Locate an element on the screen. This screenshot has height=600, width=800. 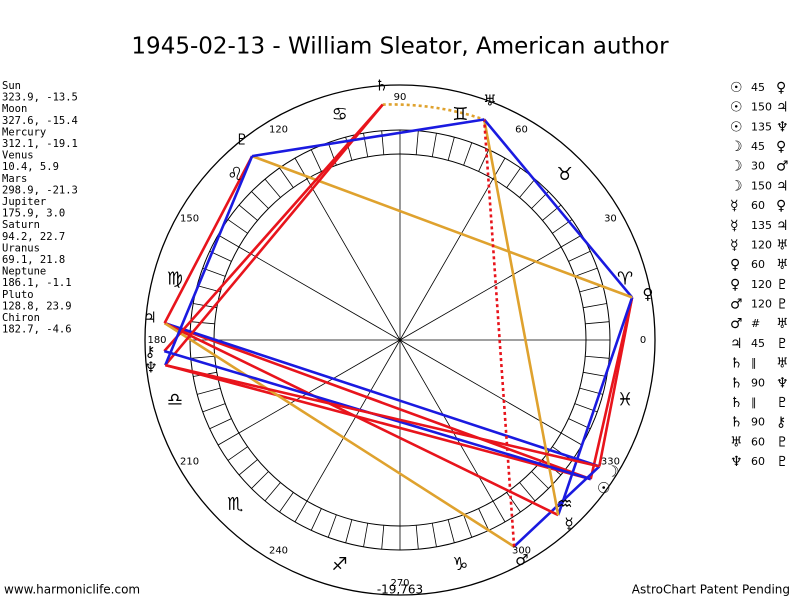
planet-name: Saturn is located at coordinates (21, 225).